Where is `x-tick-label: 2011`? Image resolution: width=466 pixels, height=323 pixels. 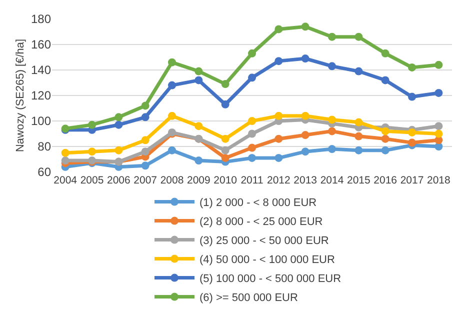
x-tick-label: 2011 is located at coordinates (252, 180).